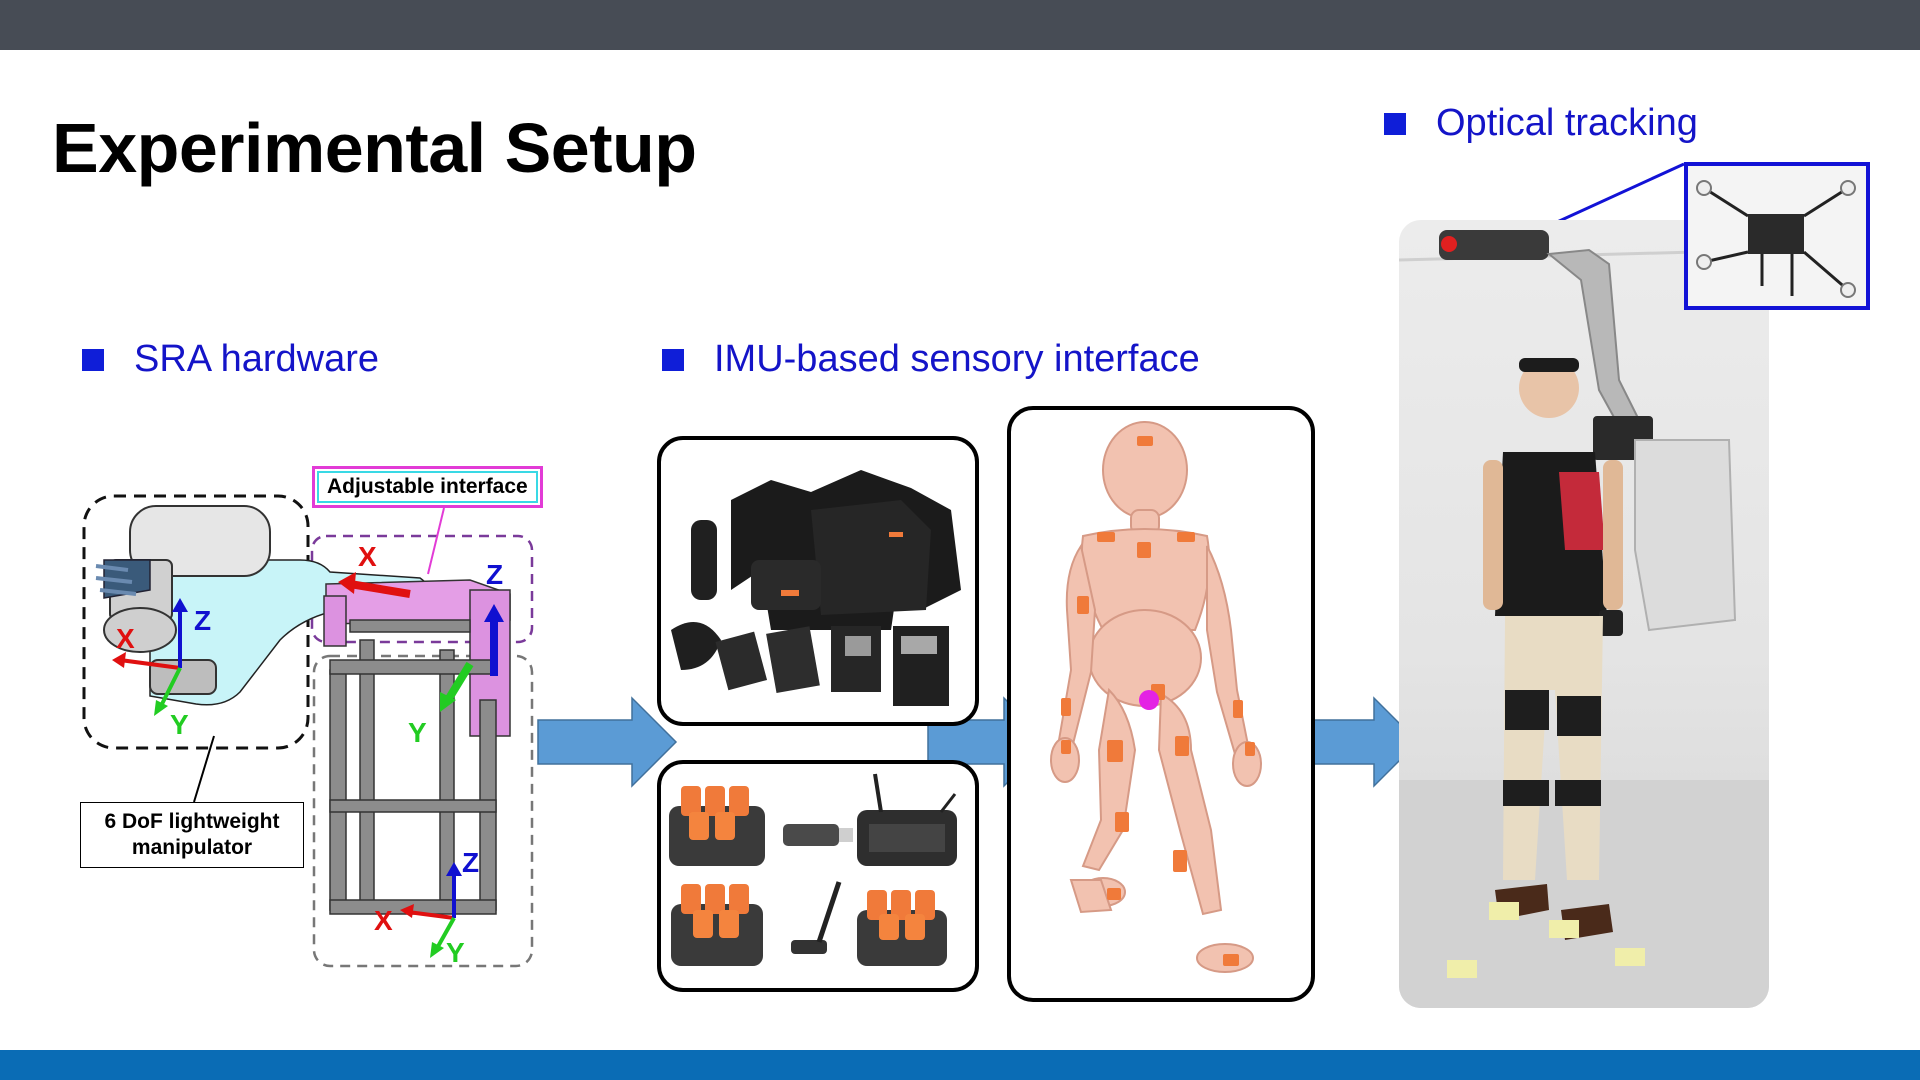  I want to click on manipulator-arm, so click(183, 600).